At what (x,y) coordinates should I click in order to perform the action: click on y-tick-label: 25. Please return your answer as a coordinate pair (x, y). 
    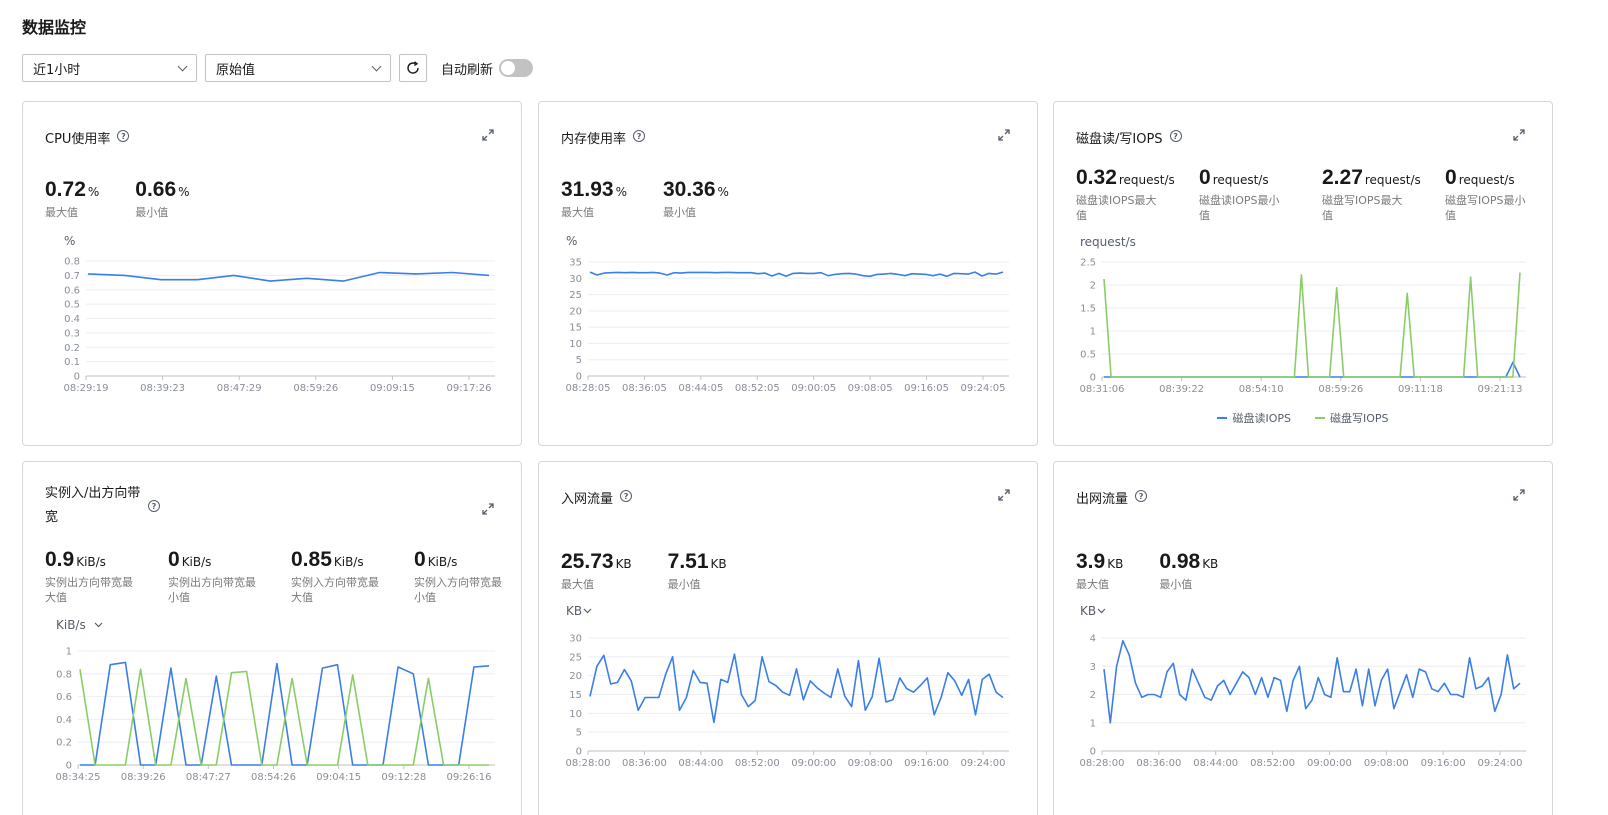
    Looking at the image, I should click on (575, 657).